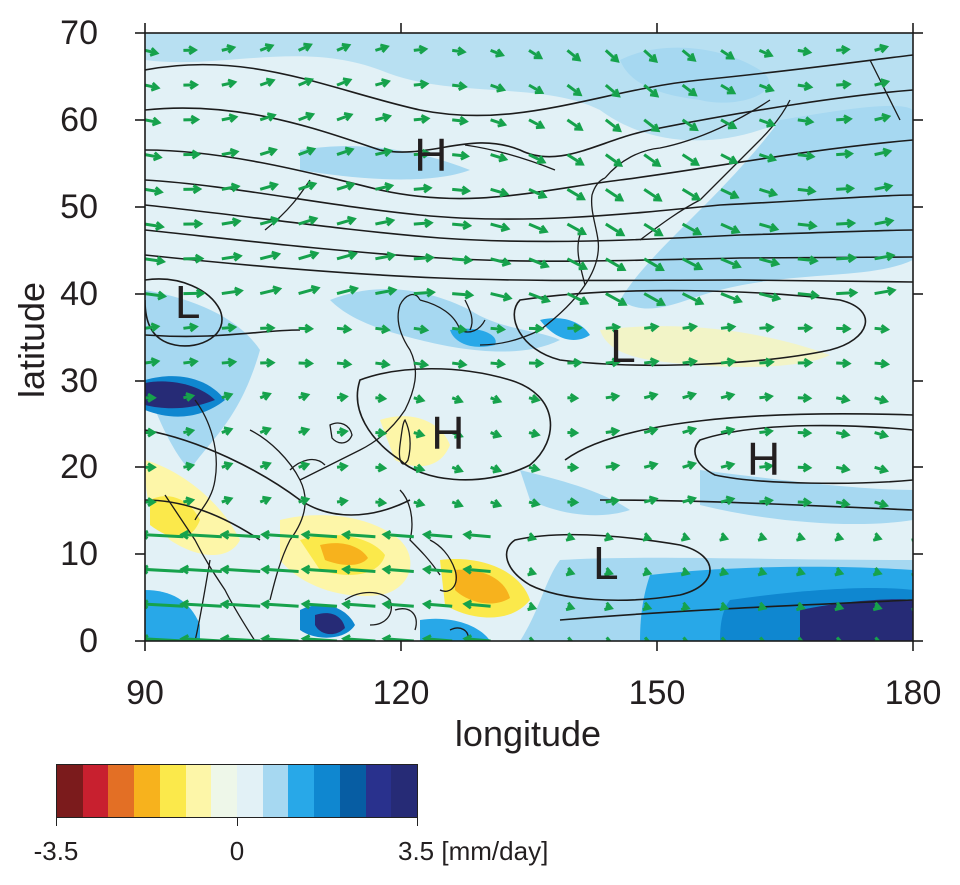  What do you see at coordinates (79, 294) in the screenshot?
I see `y-tick-label: 40` at bounding box center [79, 294].